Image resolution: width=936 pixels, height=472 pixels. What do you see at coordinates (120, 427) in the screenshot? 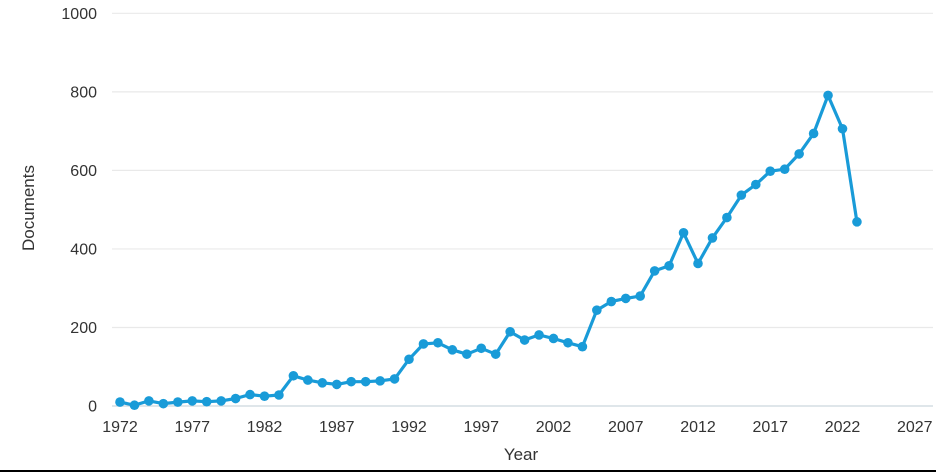
I see `x-tick-label: 1972` at bounding box center [120, 427].